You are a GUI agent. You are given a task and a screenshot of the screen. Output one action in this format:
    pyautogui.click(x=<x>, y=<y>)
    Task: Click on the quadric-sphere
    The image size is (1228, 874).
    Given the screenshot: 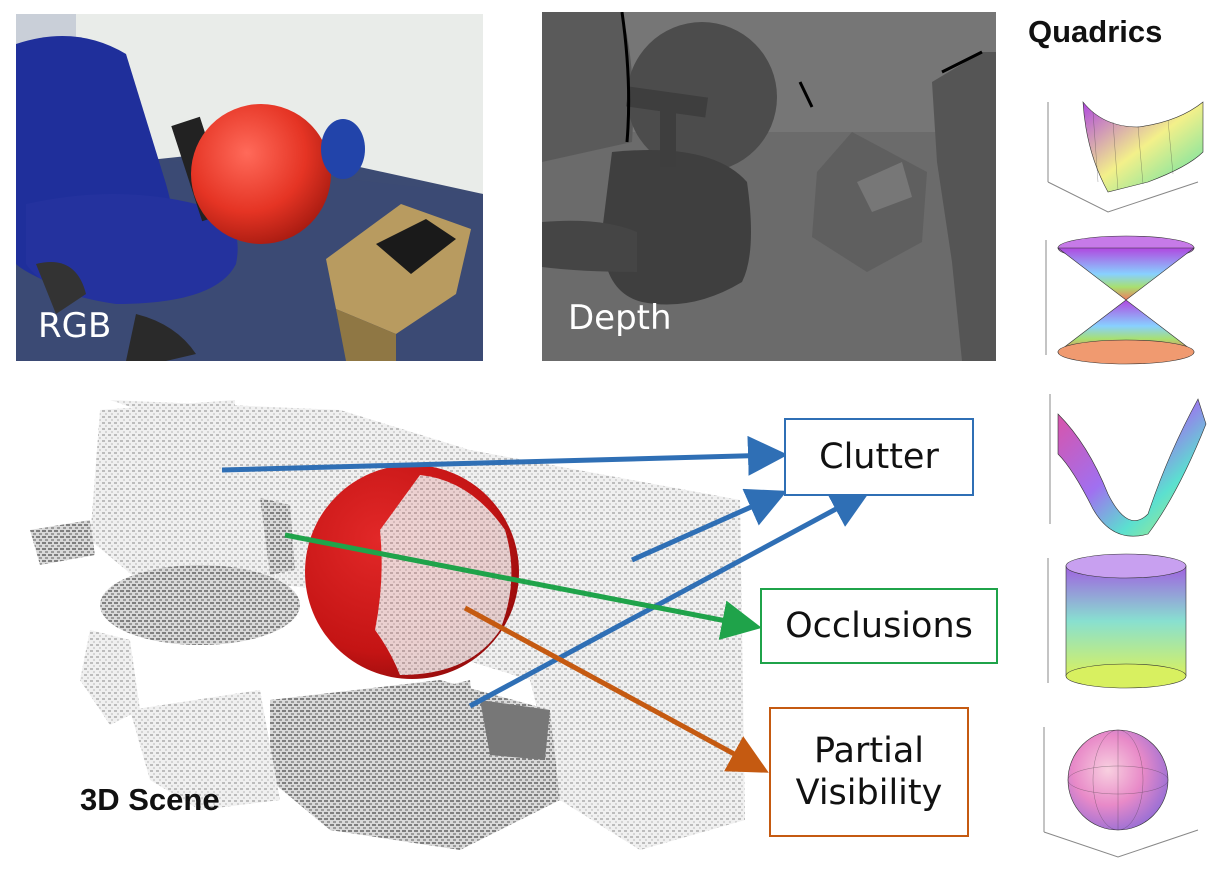 What is the action you would take?
    pyautogui.click(x=1121, y=792)
    